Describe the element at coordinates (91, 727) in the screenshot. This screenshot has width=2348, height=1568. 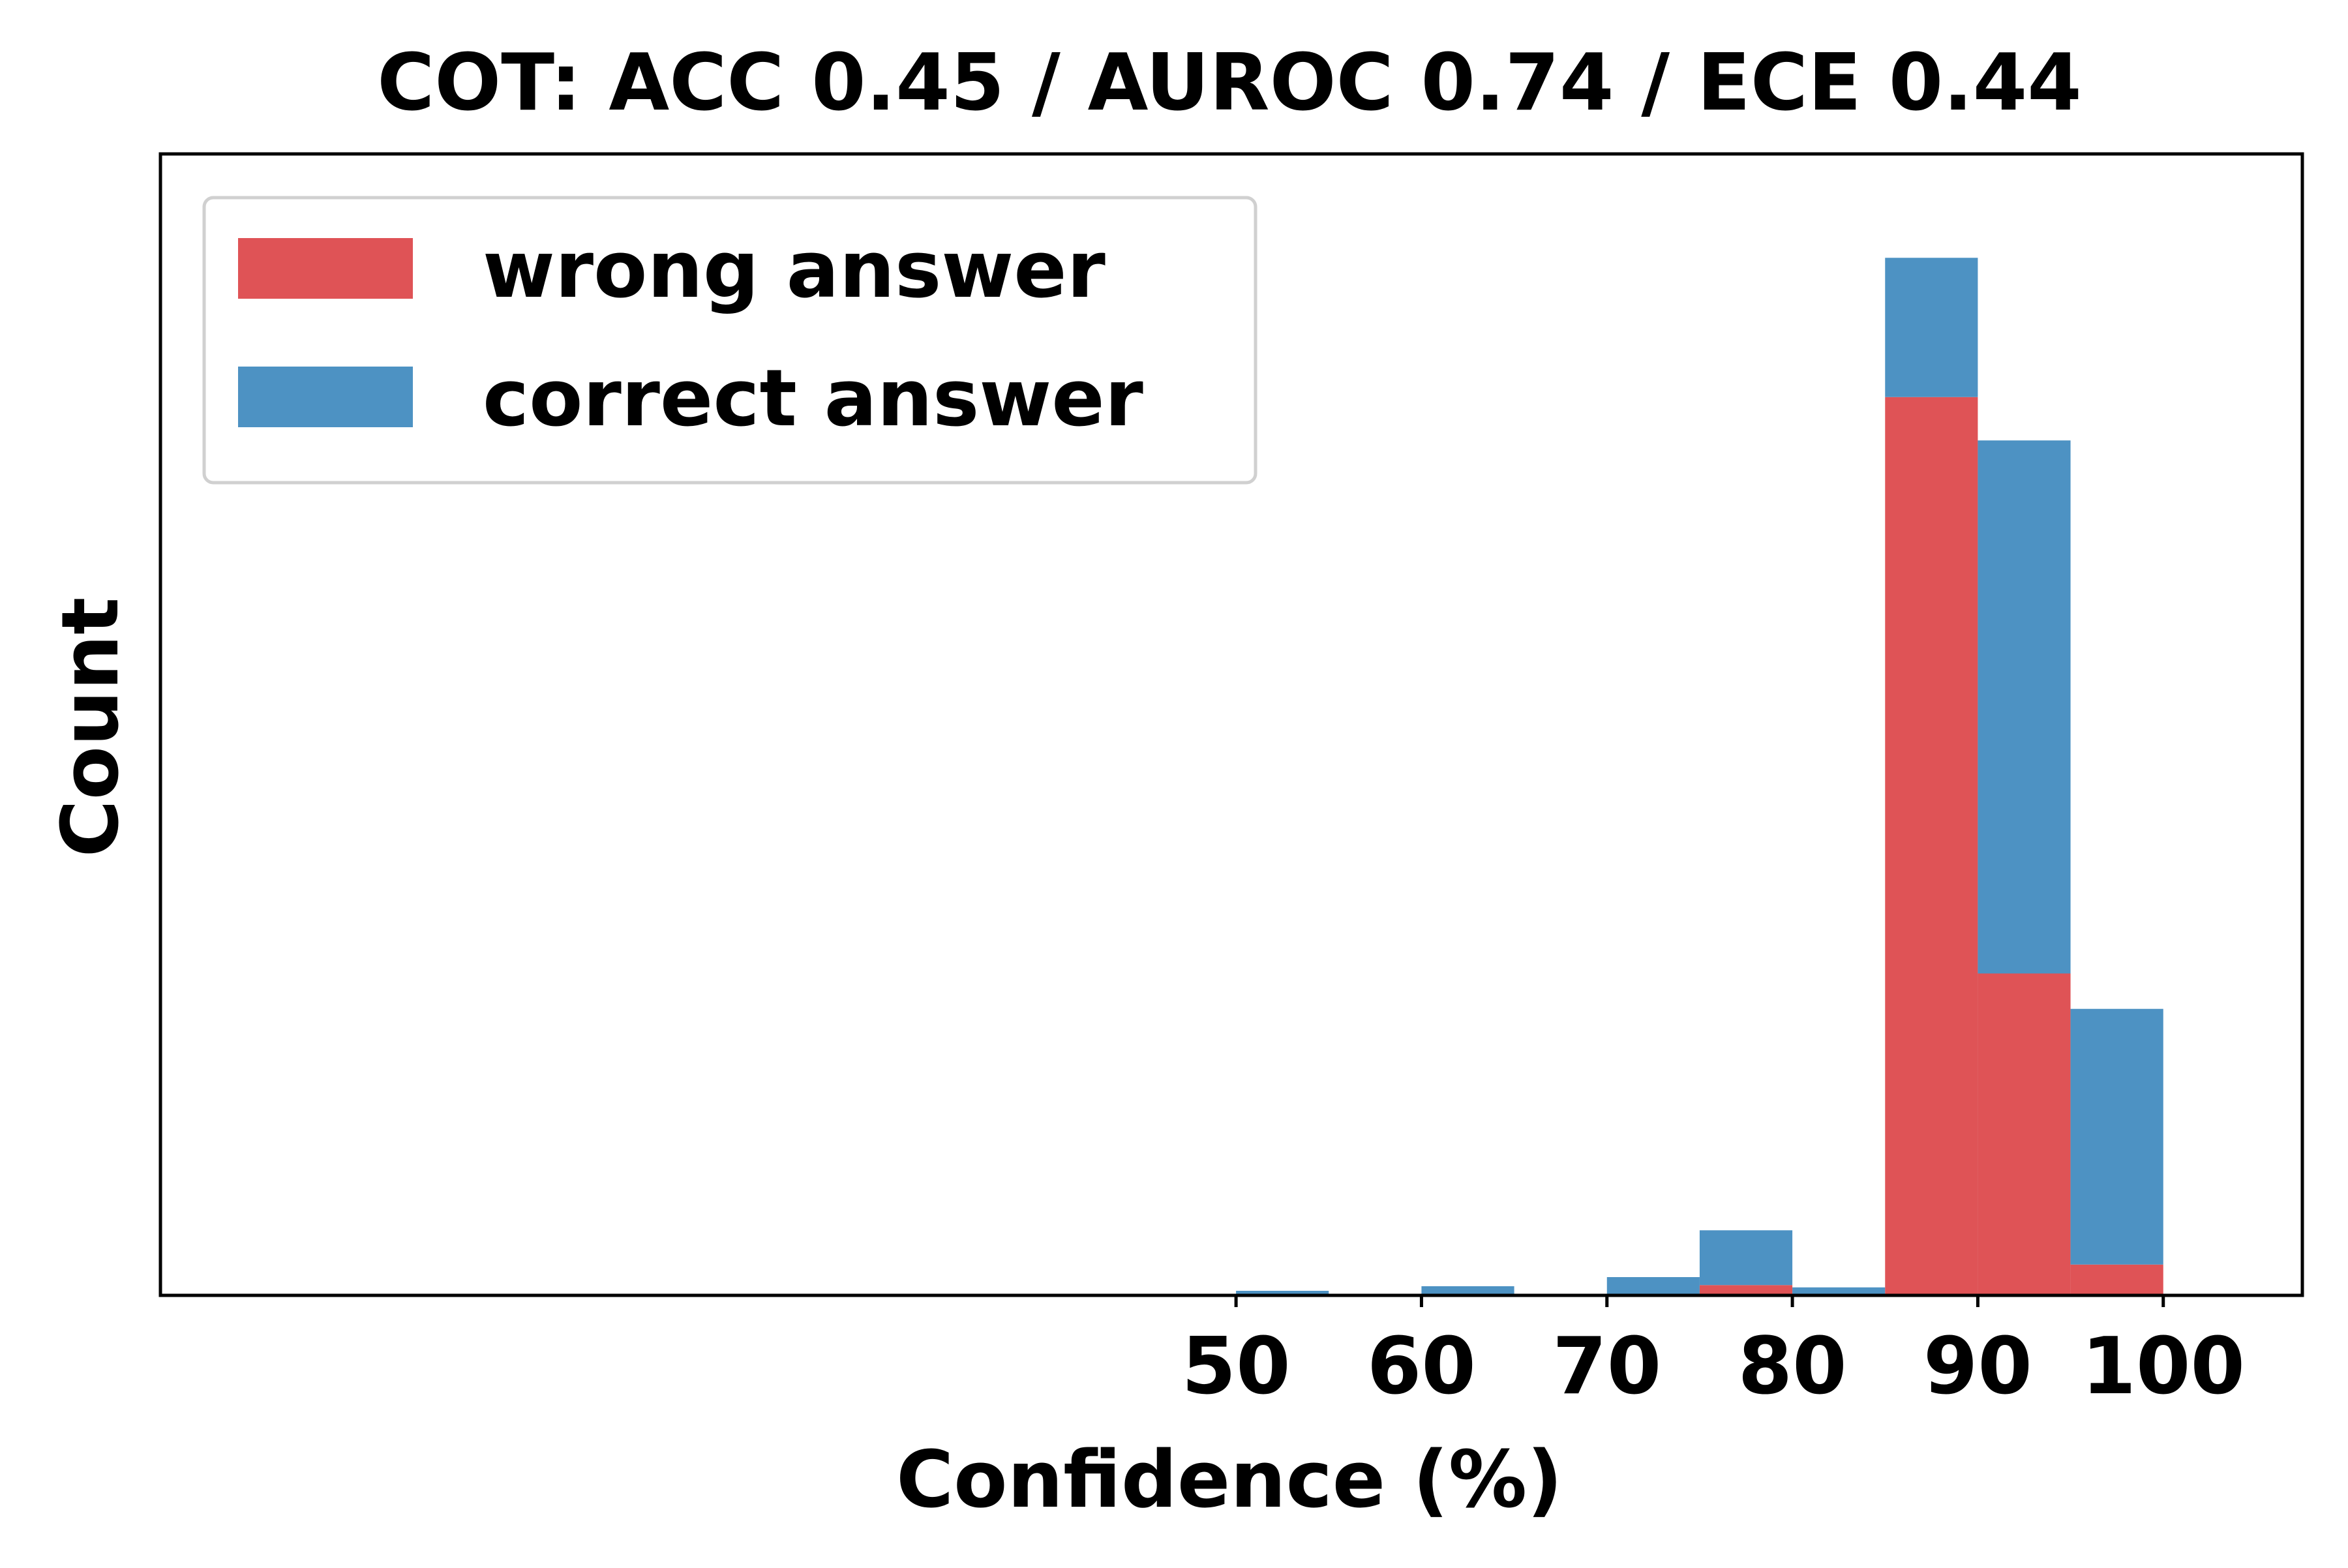
I see `y-axis-label: Count` at that location.